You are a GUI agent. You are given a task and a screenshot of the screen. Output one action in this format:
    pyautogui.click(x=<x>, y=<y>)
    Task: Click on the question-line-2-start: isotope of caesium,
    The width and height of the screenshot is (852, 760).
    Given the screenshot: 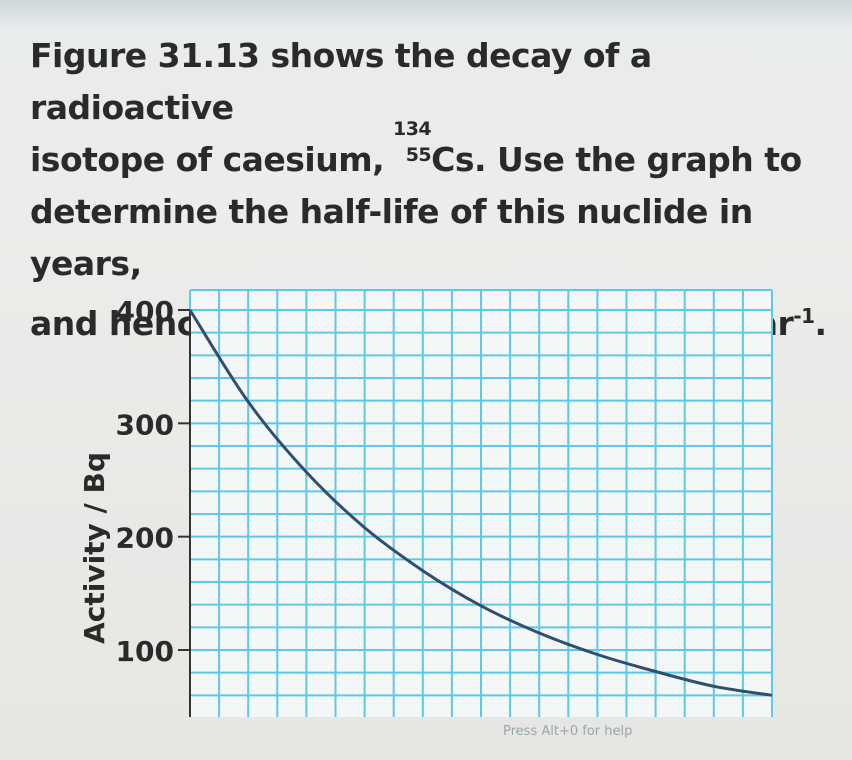 What is the action you would take?
    pyautogui.click(x=213, y=159)
    